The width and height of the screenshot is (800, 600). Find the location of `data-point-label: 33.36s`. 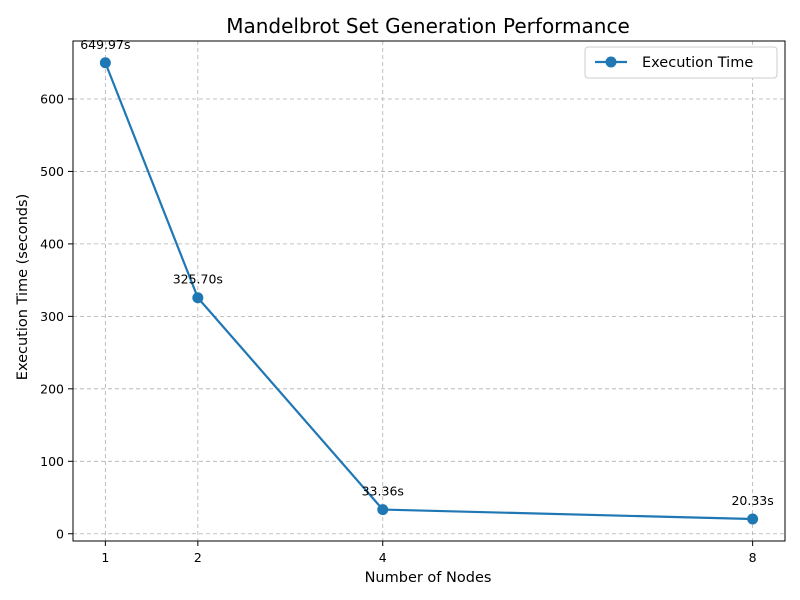

data-point-label: 33.36s is located at coordinates (383, 491).